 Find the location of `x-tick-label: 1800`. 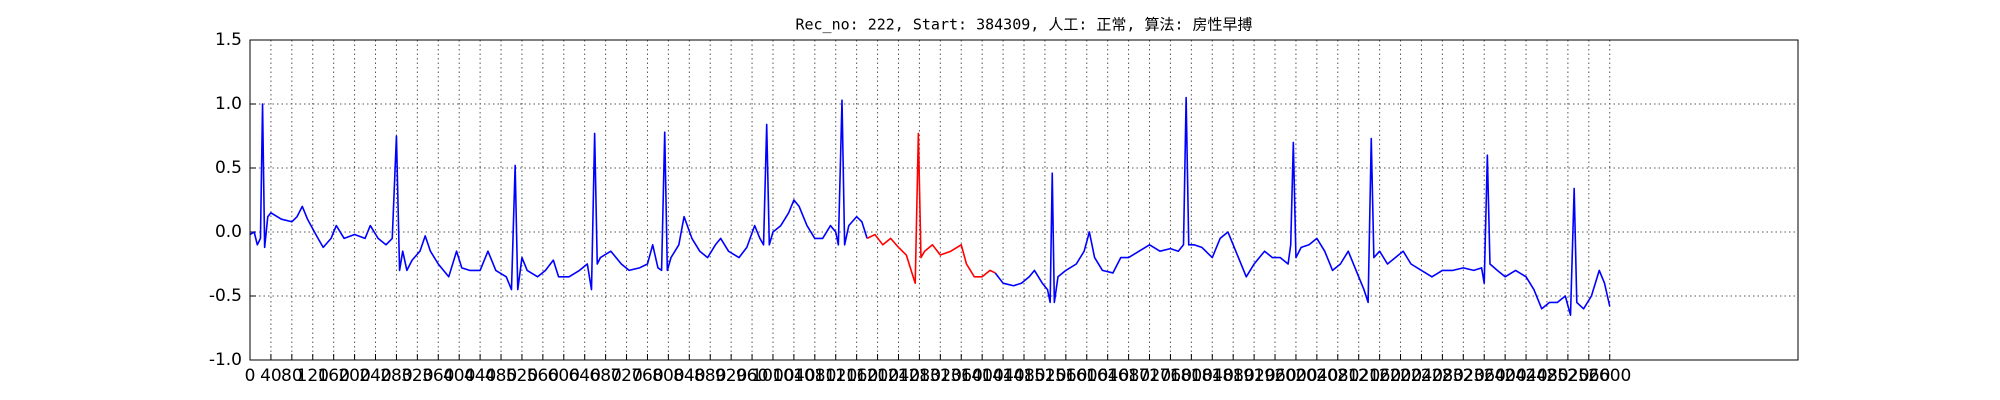

x-tick-label: 1800 is located at coordinates (1191, 376).